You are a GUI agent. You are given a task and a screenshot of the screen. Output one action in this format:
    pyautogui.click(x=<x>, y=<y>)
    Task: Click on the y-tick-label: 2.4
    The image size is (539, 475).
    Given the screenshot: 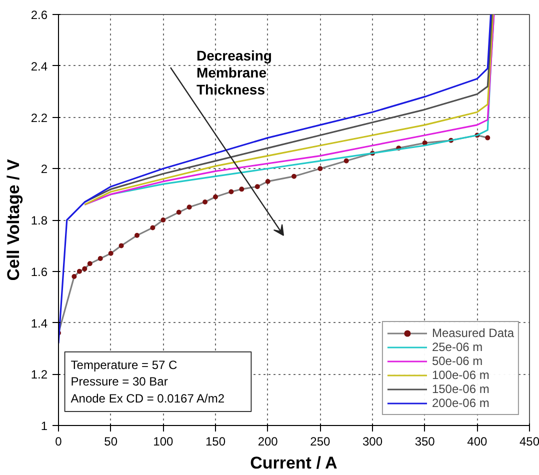 What is the action you would take?
    pyautogui.click(x=39, y=66)
    